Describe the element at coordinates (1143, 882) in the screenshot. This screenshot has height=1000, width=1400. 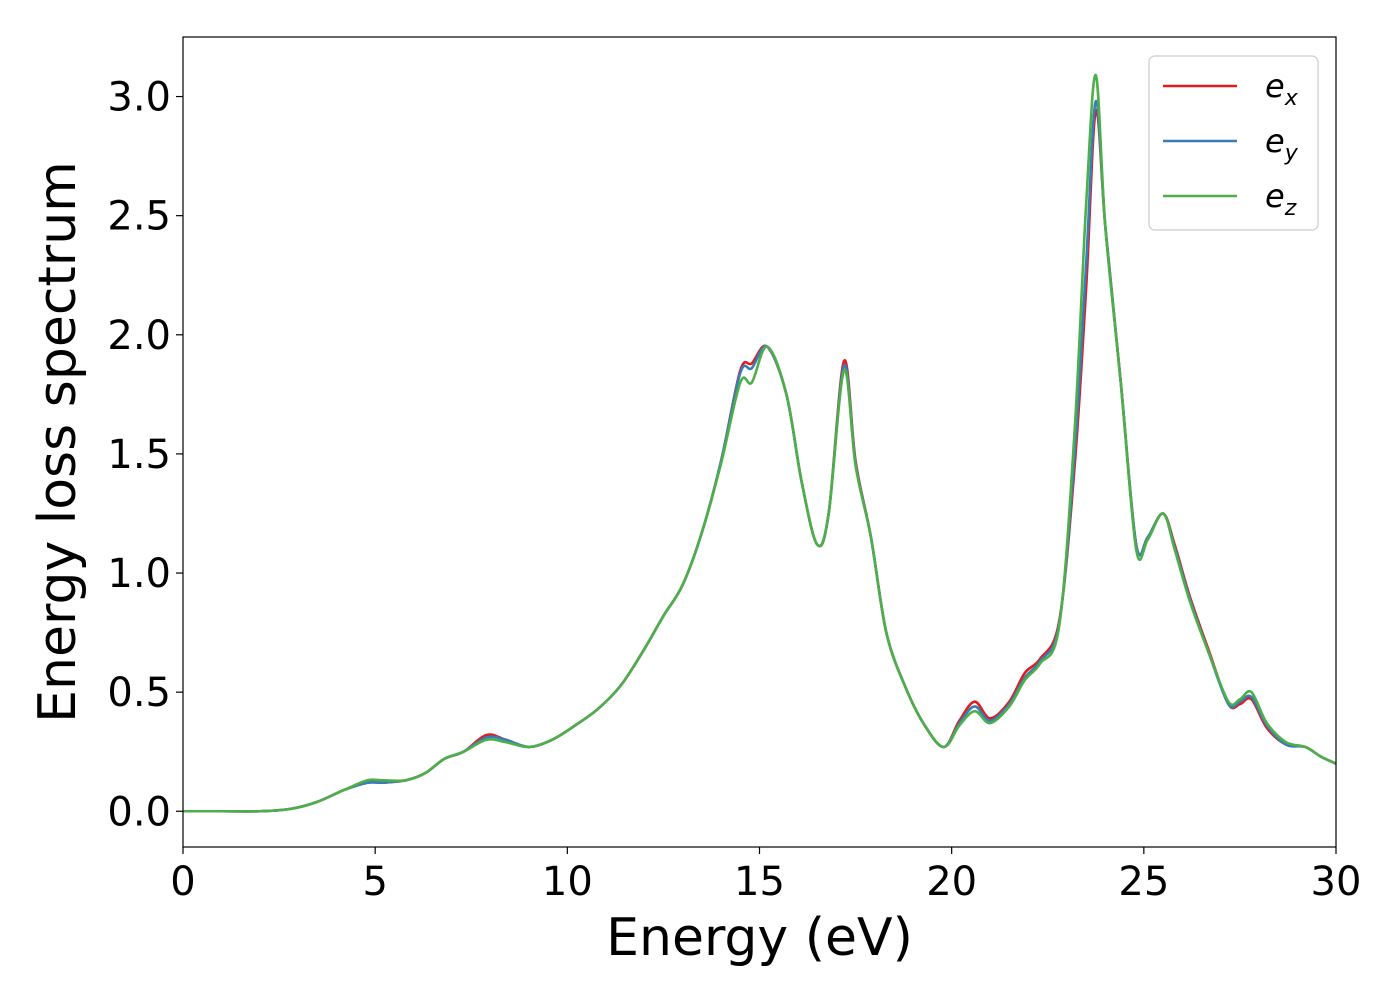
I see `x-tick-label: 25` at that location.